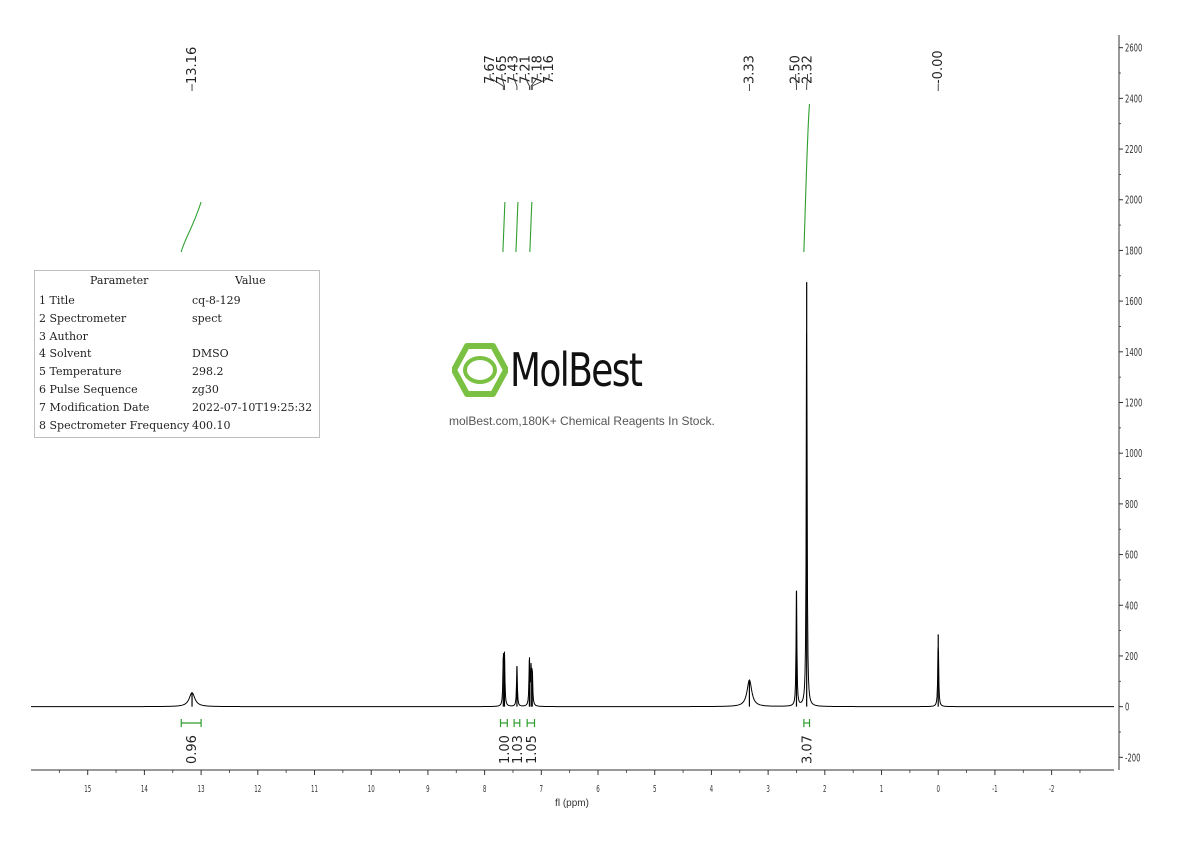 The width and height of the screenshot is (1190, 841). I want to click on param-value: 400.10, so click(211, 425).